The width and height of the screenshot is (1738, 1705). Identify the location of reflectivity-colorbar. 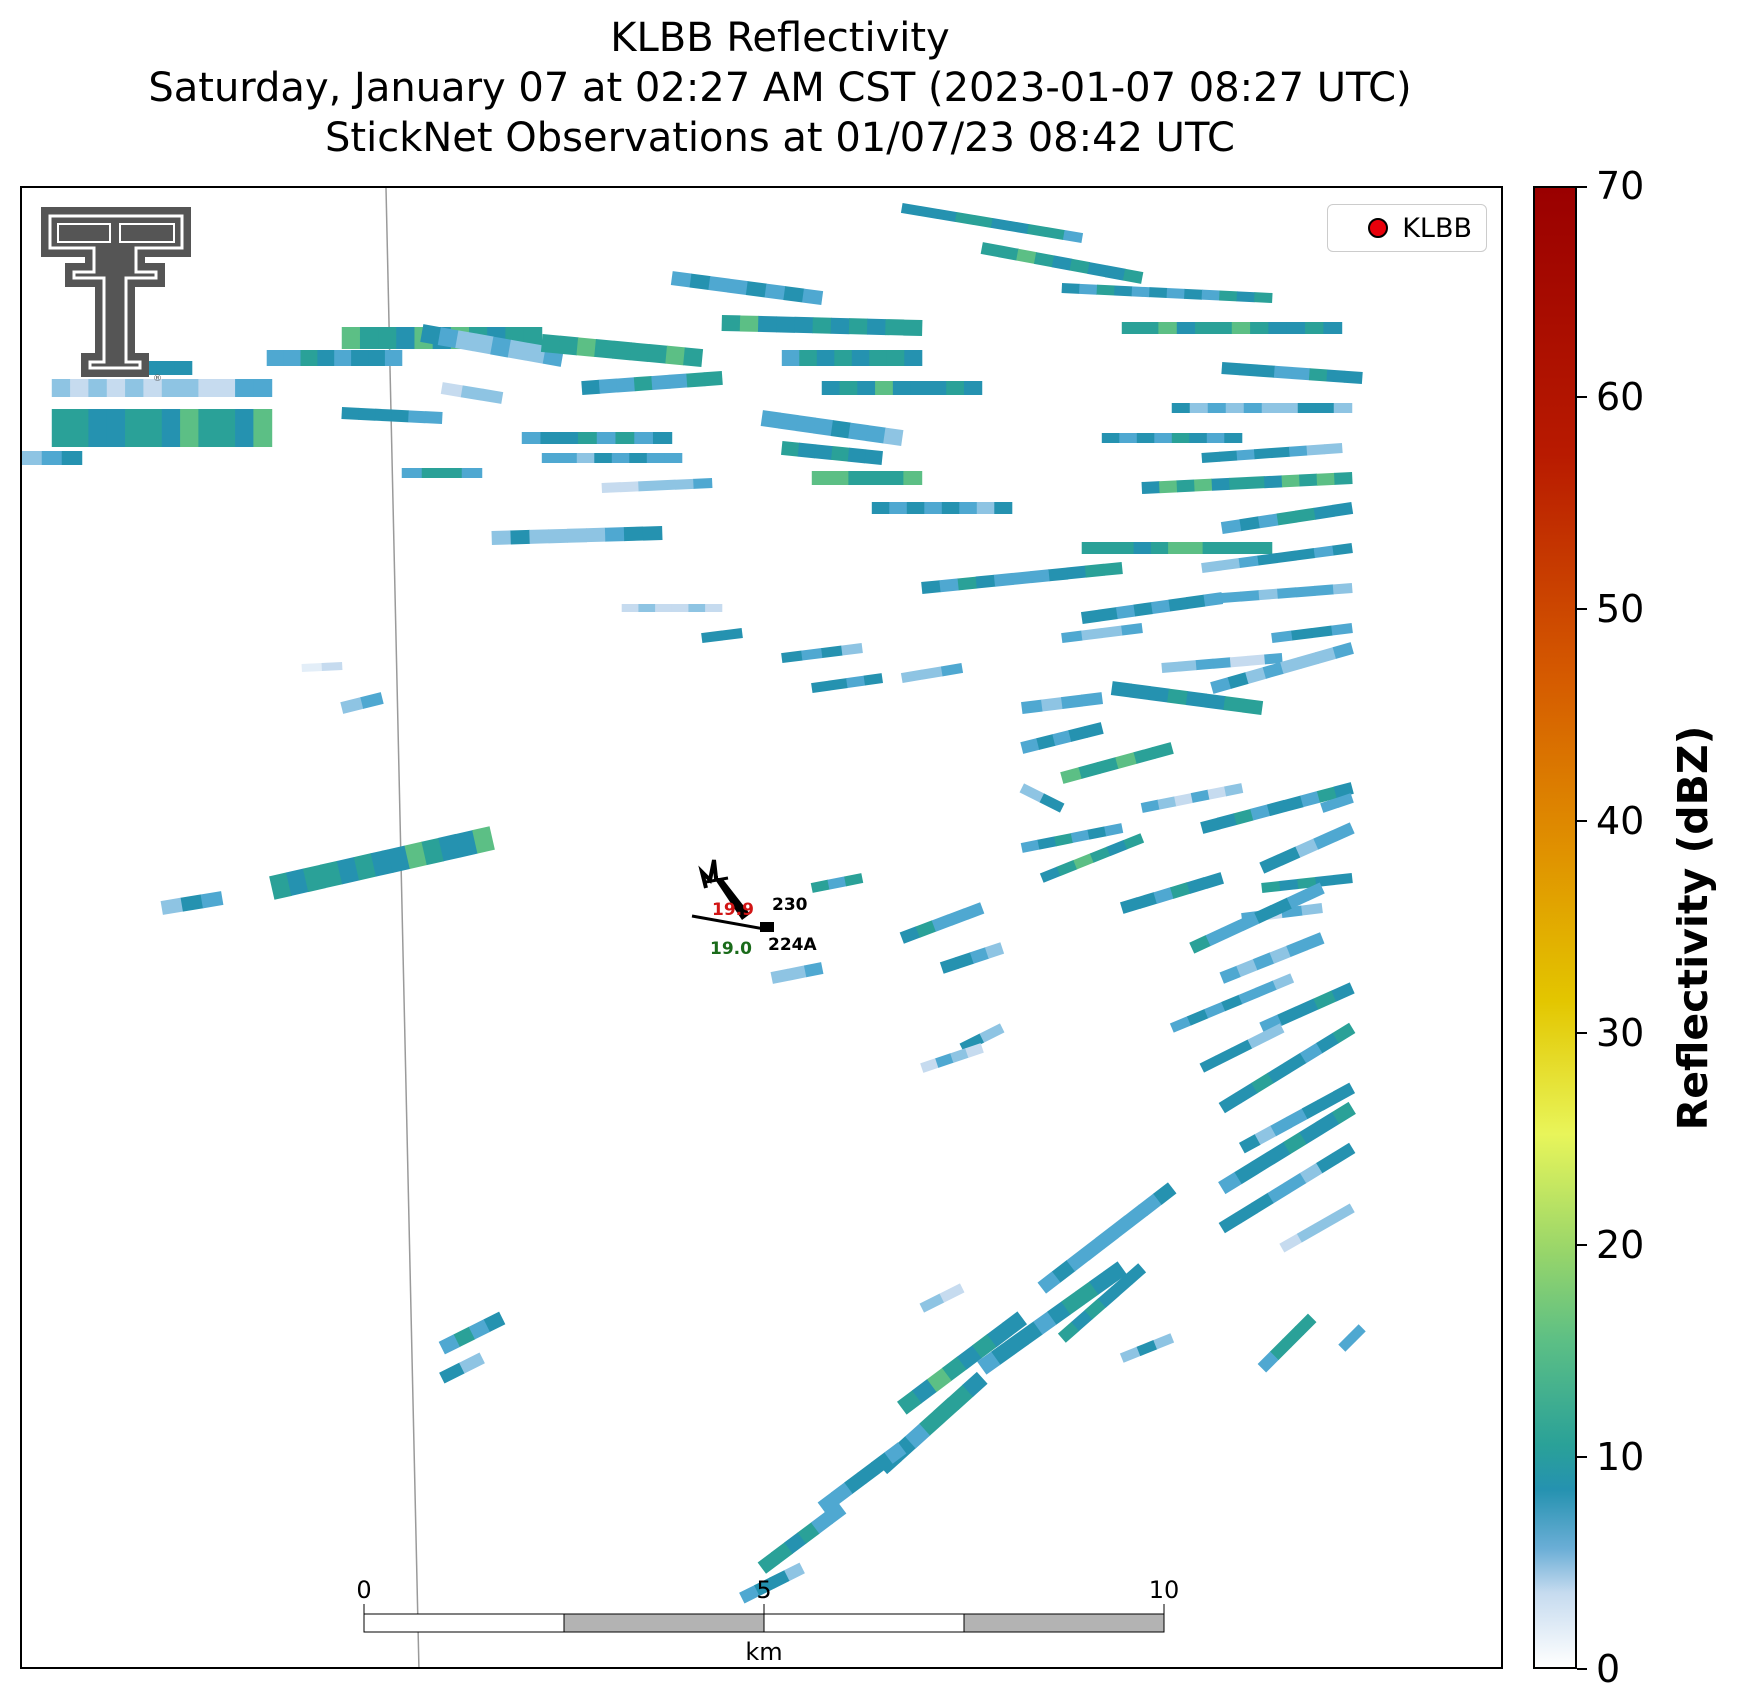
(1555, 927).